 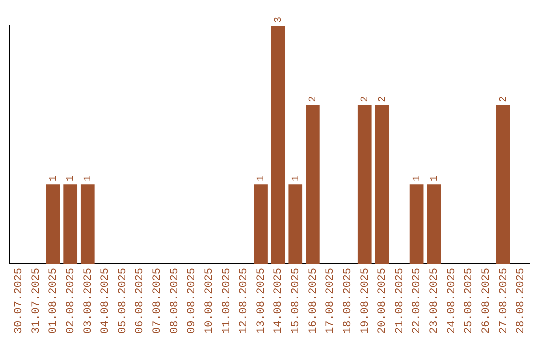 I want to click on x-tick-label: 06.08.2025, so click(x=140, y=301).